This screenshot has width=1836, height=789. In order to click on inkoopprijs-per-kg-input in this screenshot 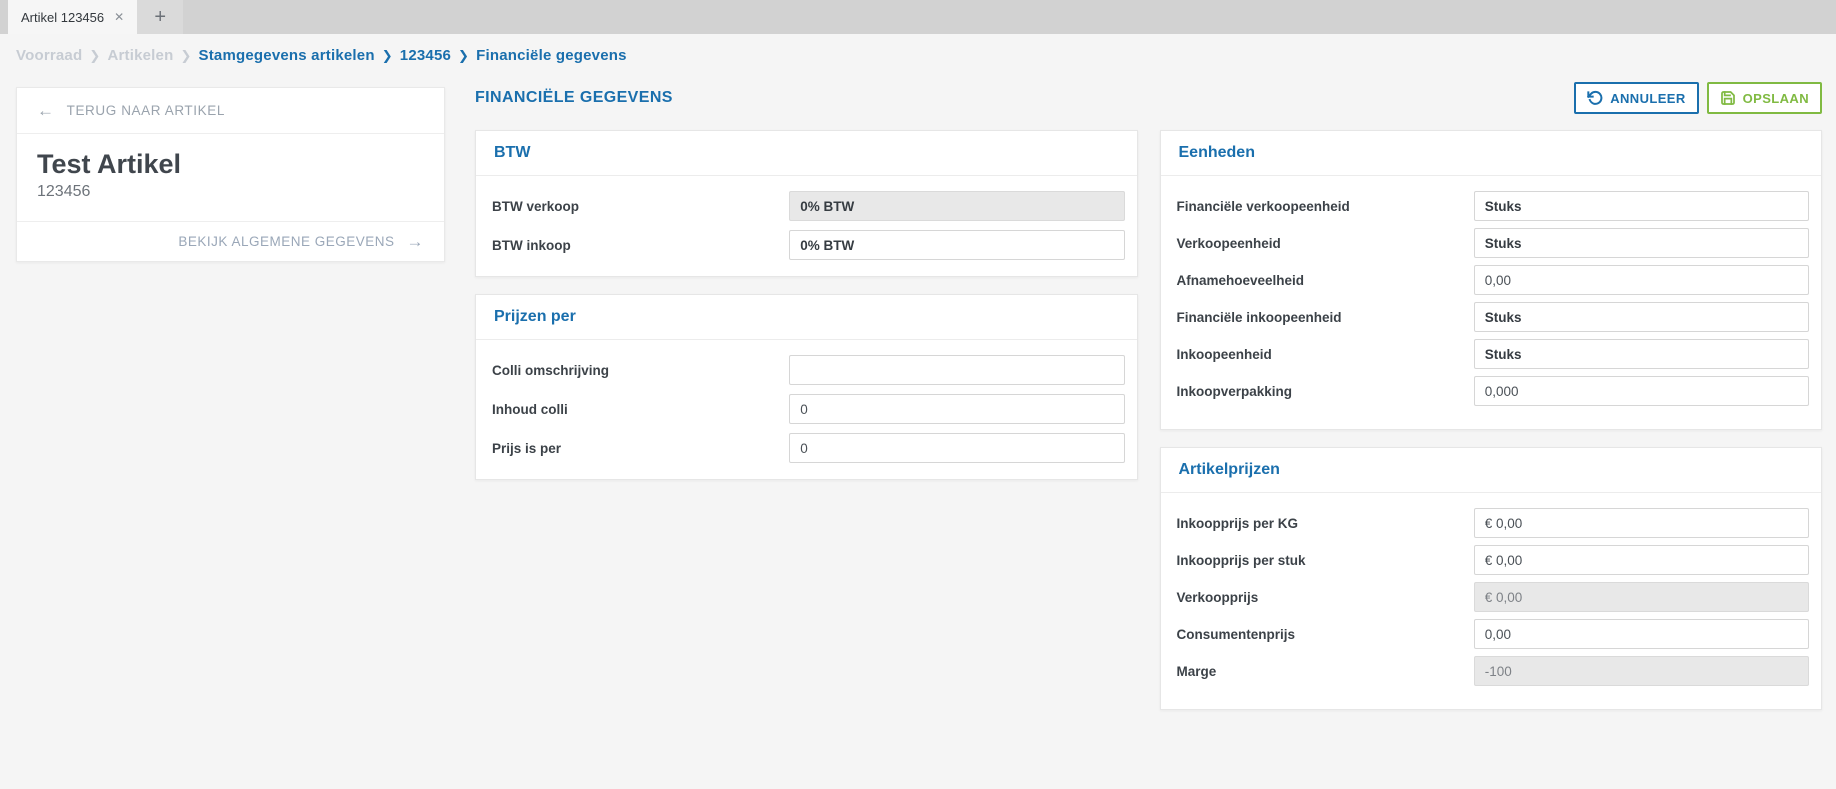, I will do `click(1641, 523)`.